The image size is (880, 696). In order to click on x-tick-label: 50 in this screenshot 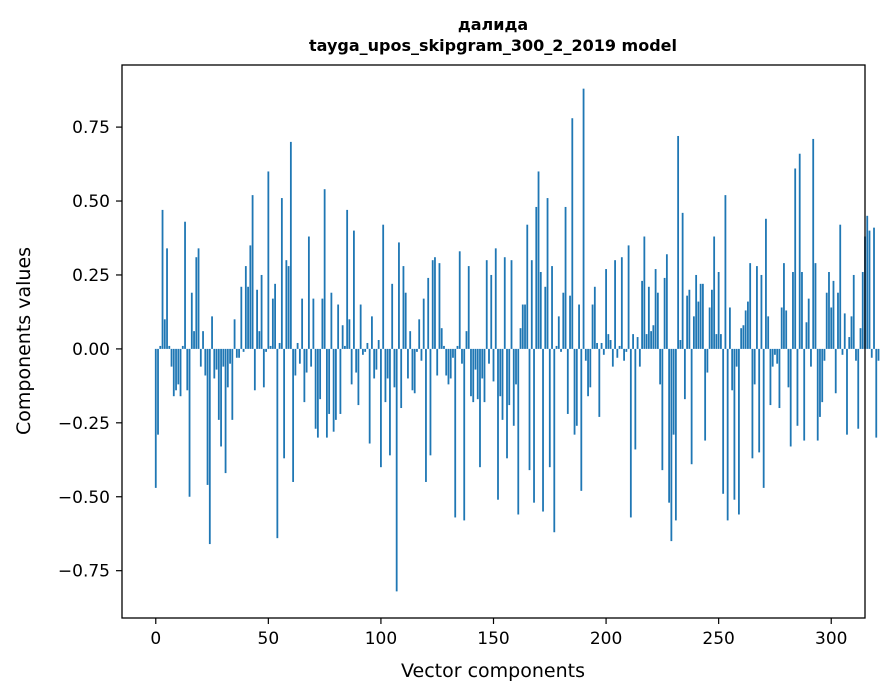, I will do `click(269, 639)`.